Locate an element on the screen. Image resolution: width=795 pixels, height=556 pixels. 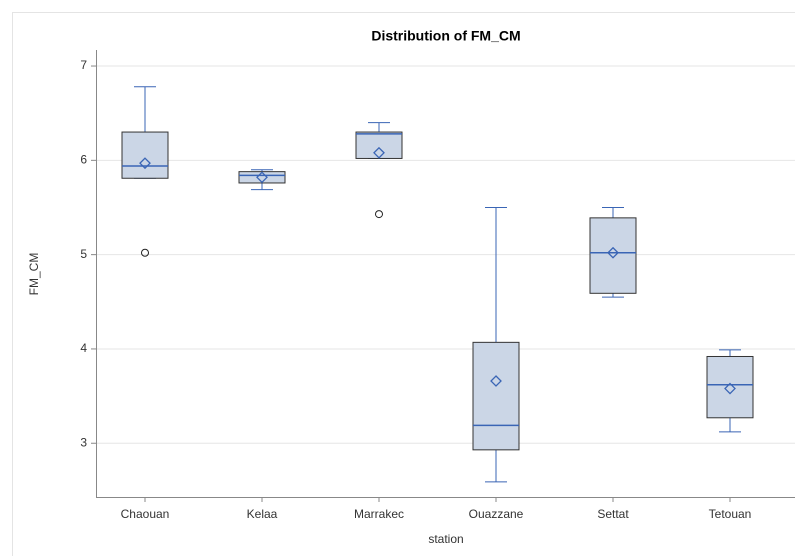
chart-title: Distribution of FM_CM is located at coordinates (445, 36).